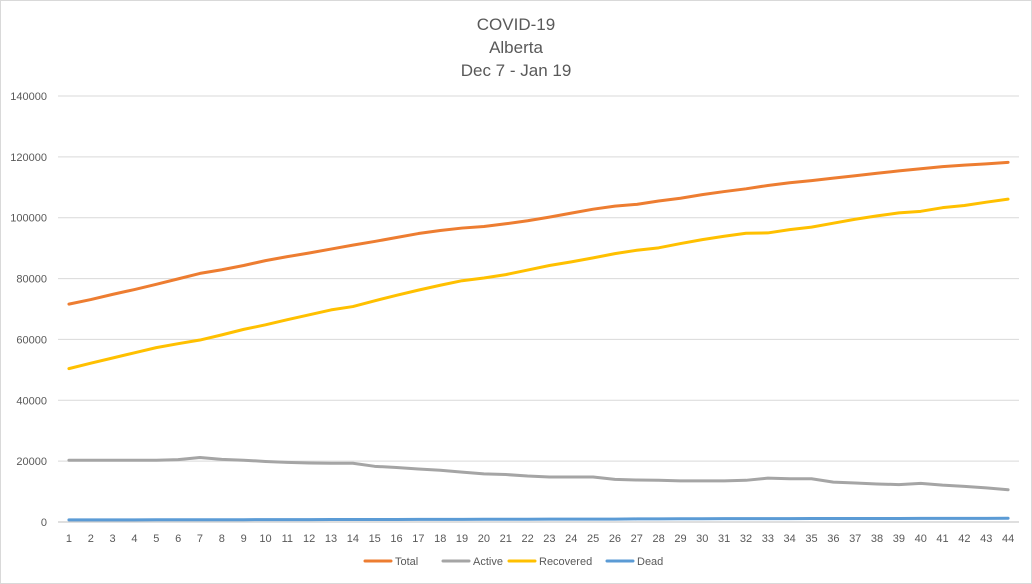  What do you see at coordinates (538, 519) in the screenshot?
I see `series-line-dead` at bounding box center [538, 519].